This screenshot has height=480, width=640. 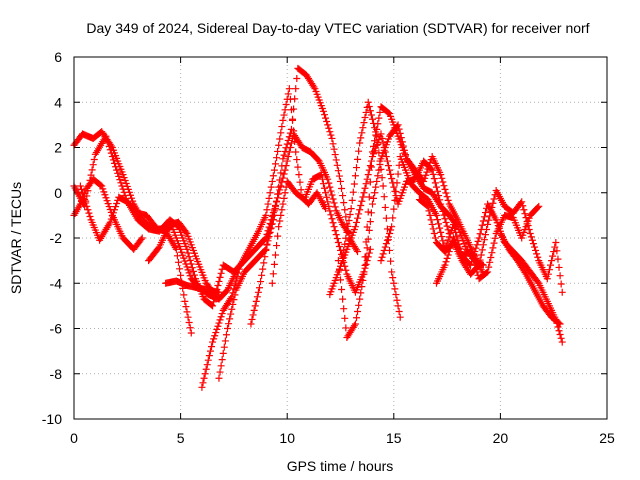 I want to click on y-tick-label: -6, so click(x=56, y=329).